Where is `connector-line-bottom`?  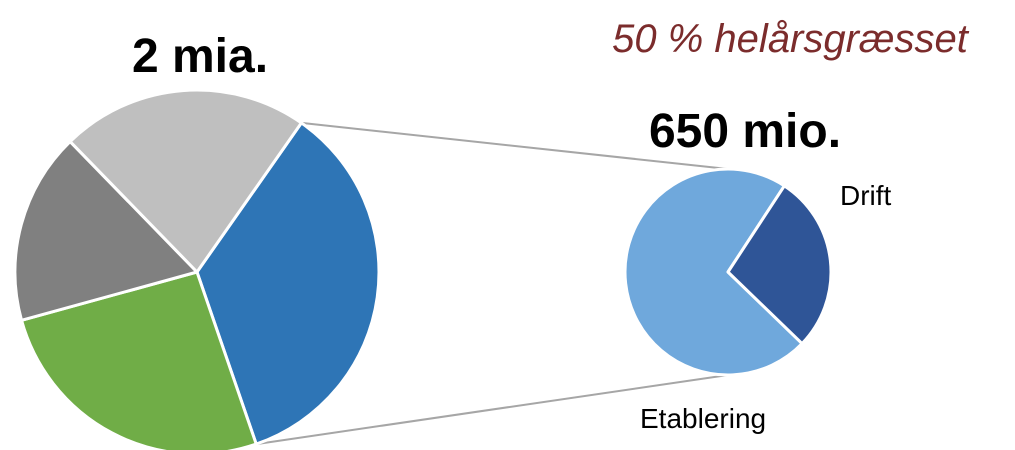 connector-line-bottom is located at coordinates (492, 410).